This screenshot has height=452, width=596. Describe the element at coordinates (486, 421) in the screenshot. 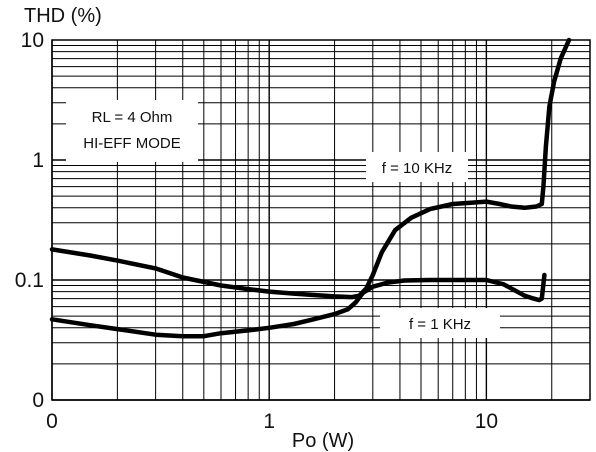

I see `x-tick-label: 10` at that location.